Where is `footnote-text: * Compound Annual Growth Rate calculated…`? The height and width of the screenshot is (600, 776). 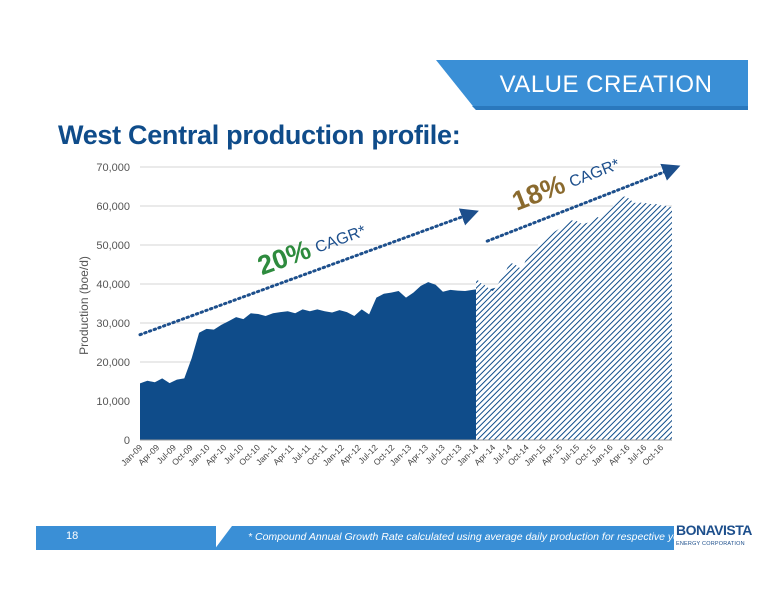 footnote-text: * Compound Annual Growth Rate calculated… is located at coordinates (471, 537).